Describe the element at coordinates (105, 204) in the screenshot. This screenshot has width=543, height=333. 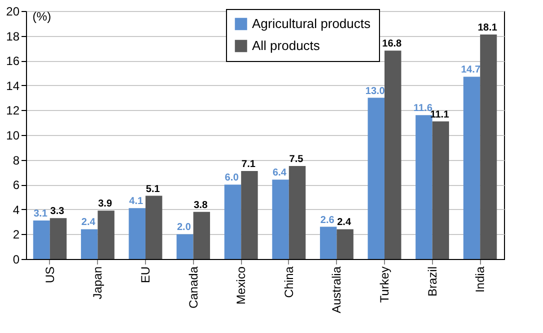
I see `data-label: 3.9` at that location.